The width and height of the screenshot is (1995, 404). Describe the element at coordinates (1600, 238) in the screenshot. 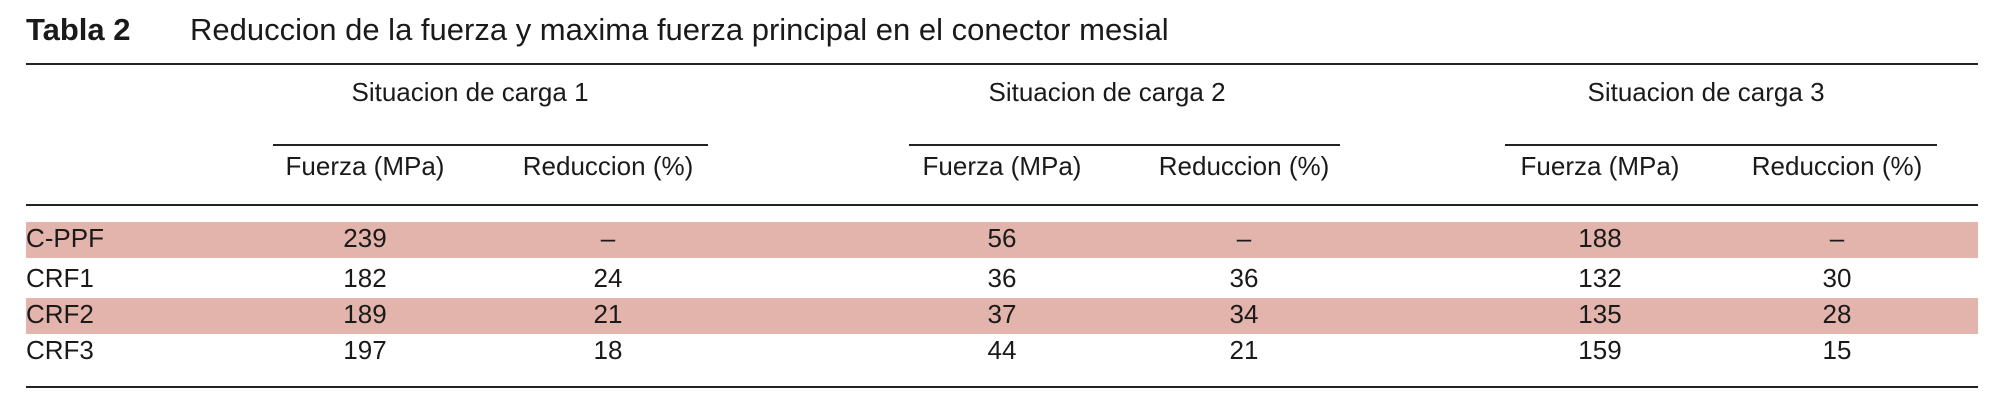

I see `table-cell: 188` at that location.